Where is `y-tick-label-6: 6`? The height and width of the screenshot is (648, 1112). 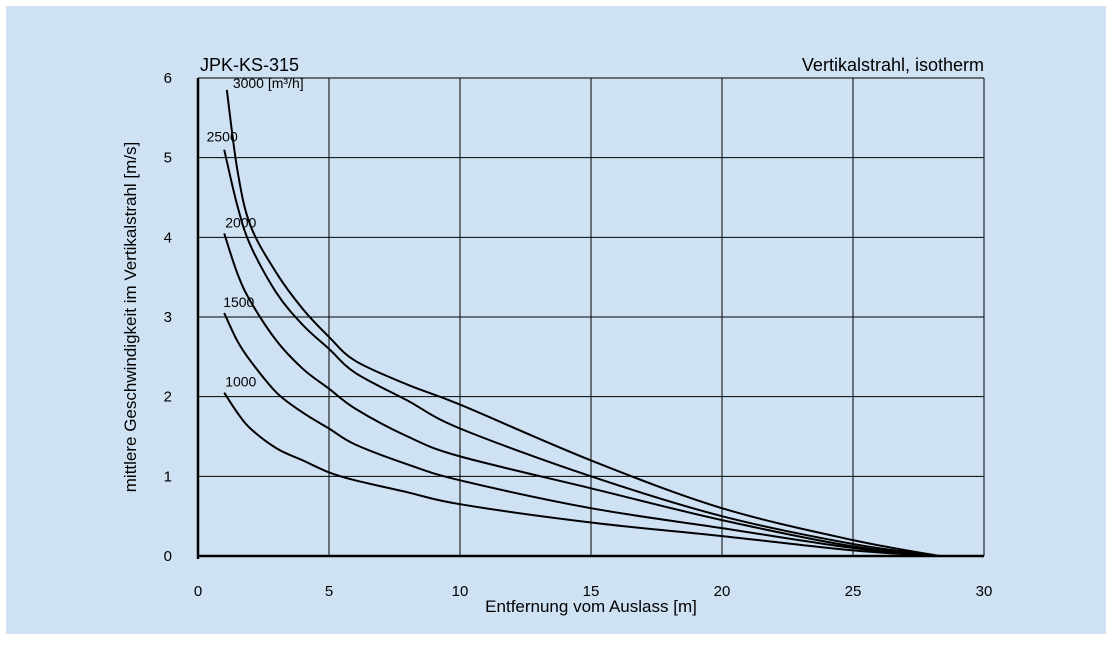
y-tick-label-6: 6 is located at coordinates (168, 78).